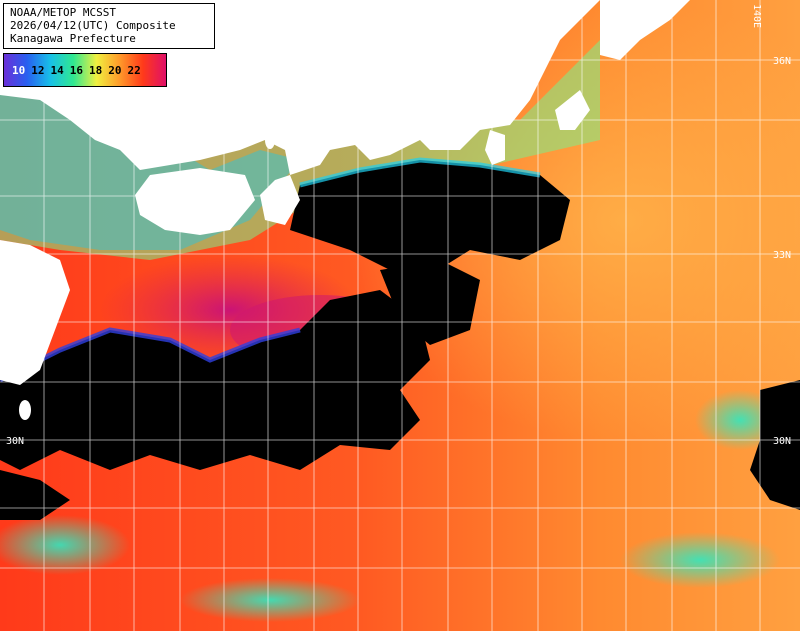  What do you see at coordinates (96, 70) in the screenshot?
I see `legend-value-18: 18` at bounding box center [96, 70].